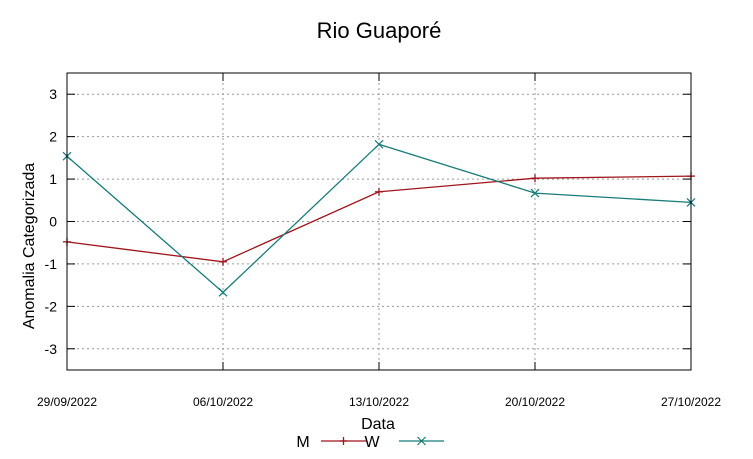 This screenshot has height=459, width=753. I want to click on legend-item-m: M, so click(331, 442).